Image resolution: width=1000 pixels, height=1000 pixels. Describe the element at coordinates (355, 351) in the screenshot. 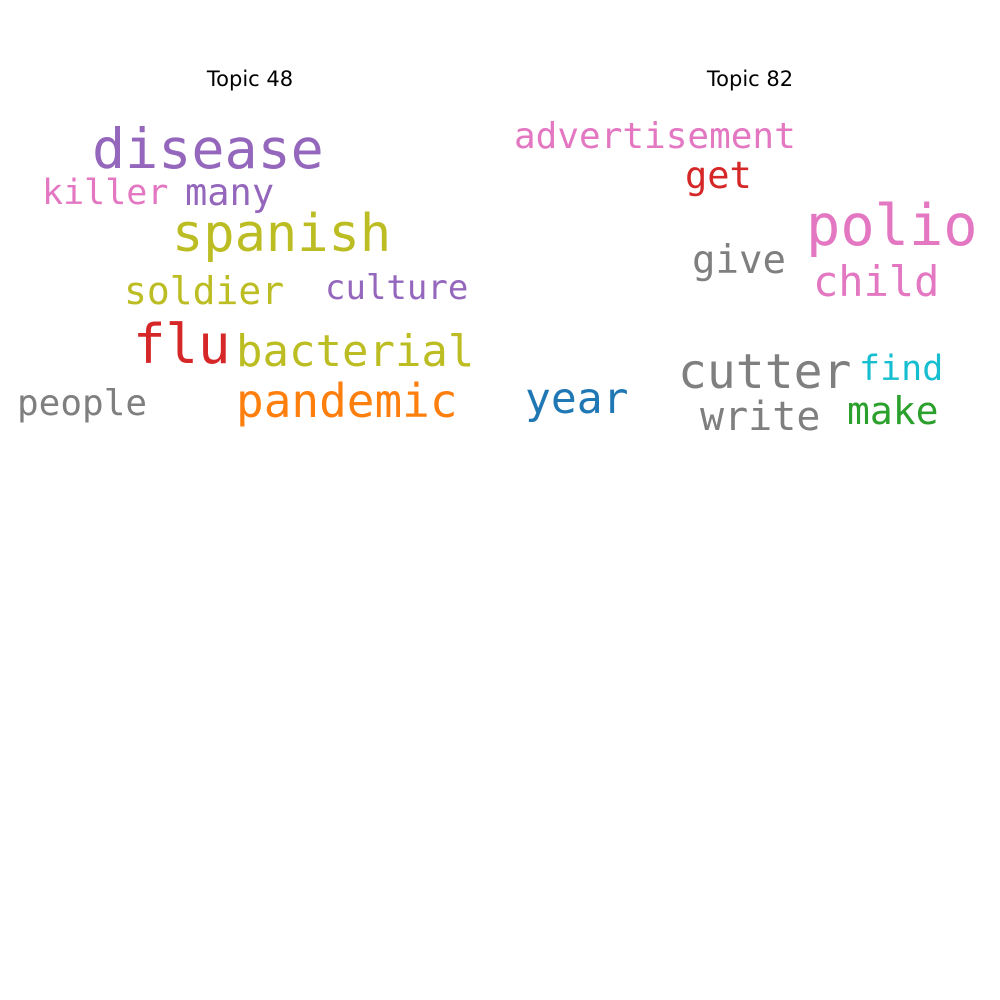

I see `word-bacterial: bacterial` at that location.